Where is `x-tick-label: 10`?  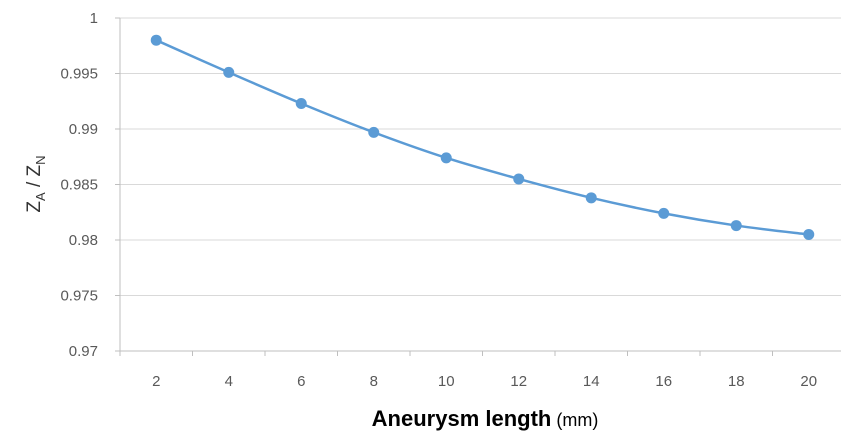 x-tick-label: 10 is located at coordinates (446, 381).